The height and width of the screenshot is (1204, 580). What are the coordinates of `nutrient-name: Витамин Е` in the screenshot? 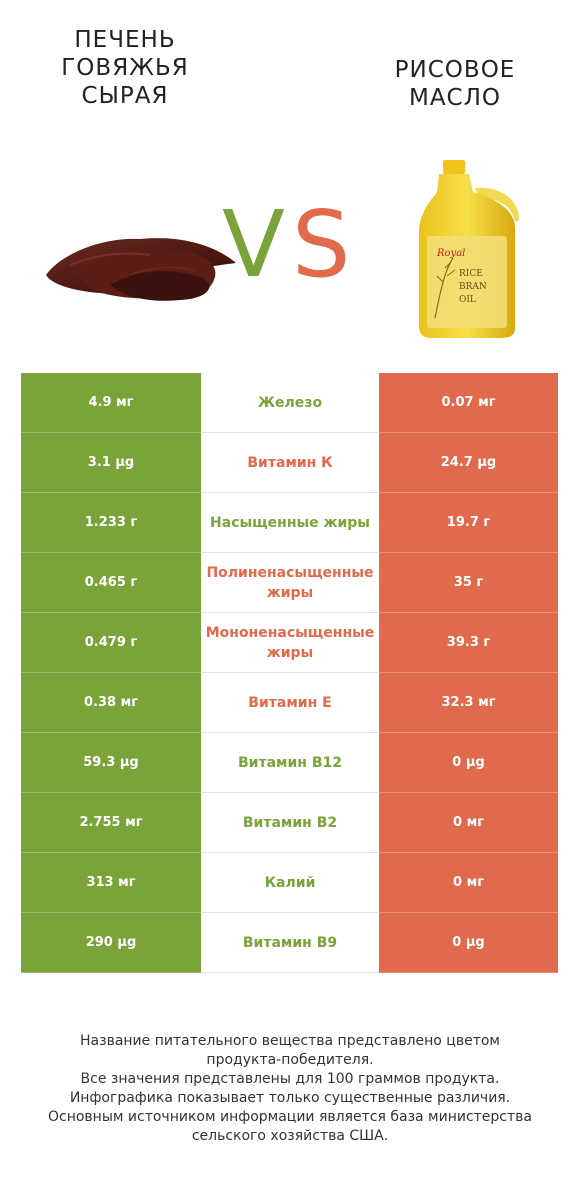 It's located at (290, 703).